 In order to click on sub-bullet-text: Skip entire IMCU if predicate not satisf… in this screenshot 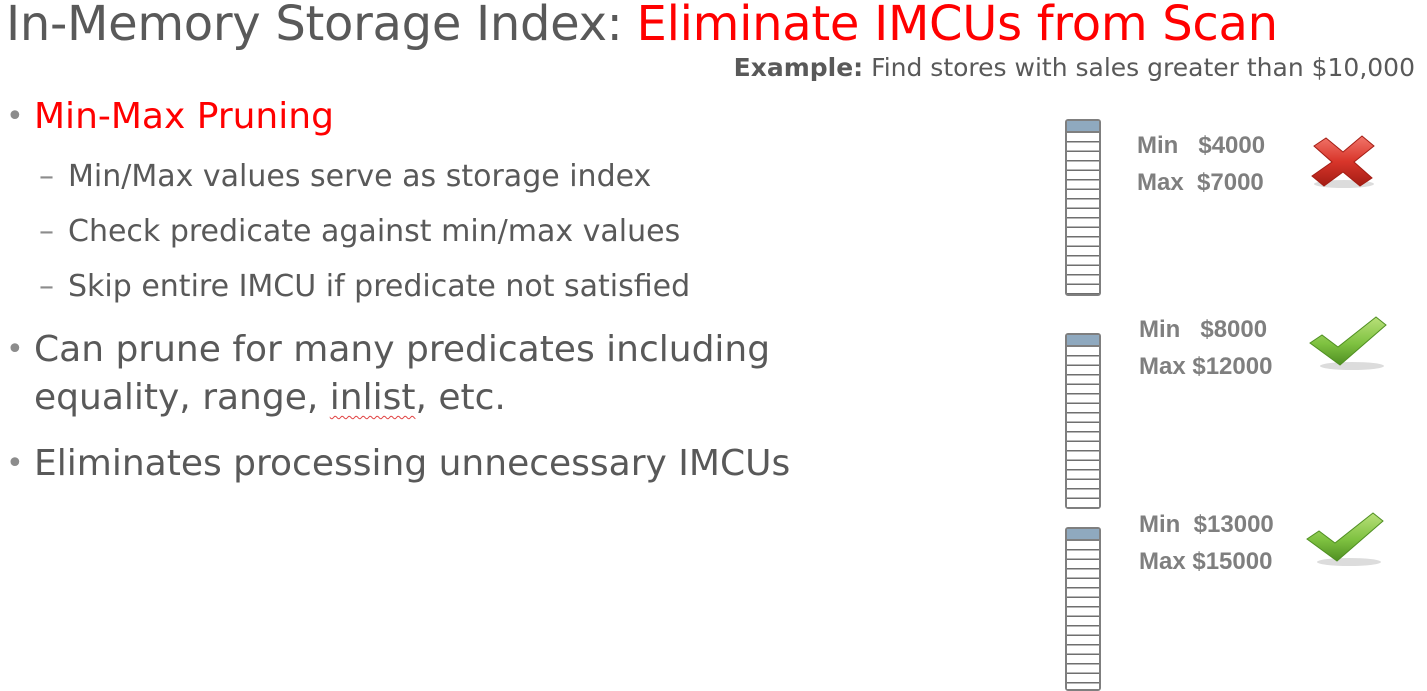, I will do `click(379, 286)`.